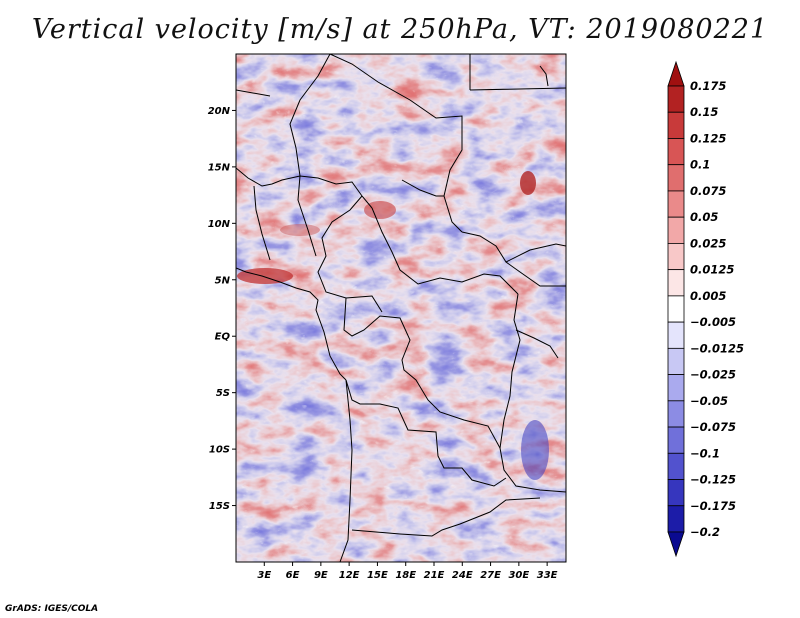  I want to click on lat-label: 15S, so click(219, 506).